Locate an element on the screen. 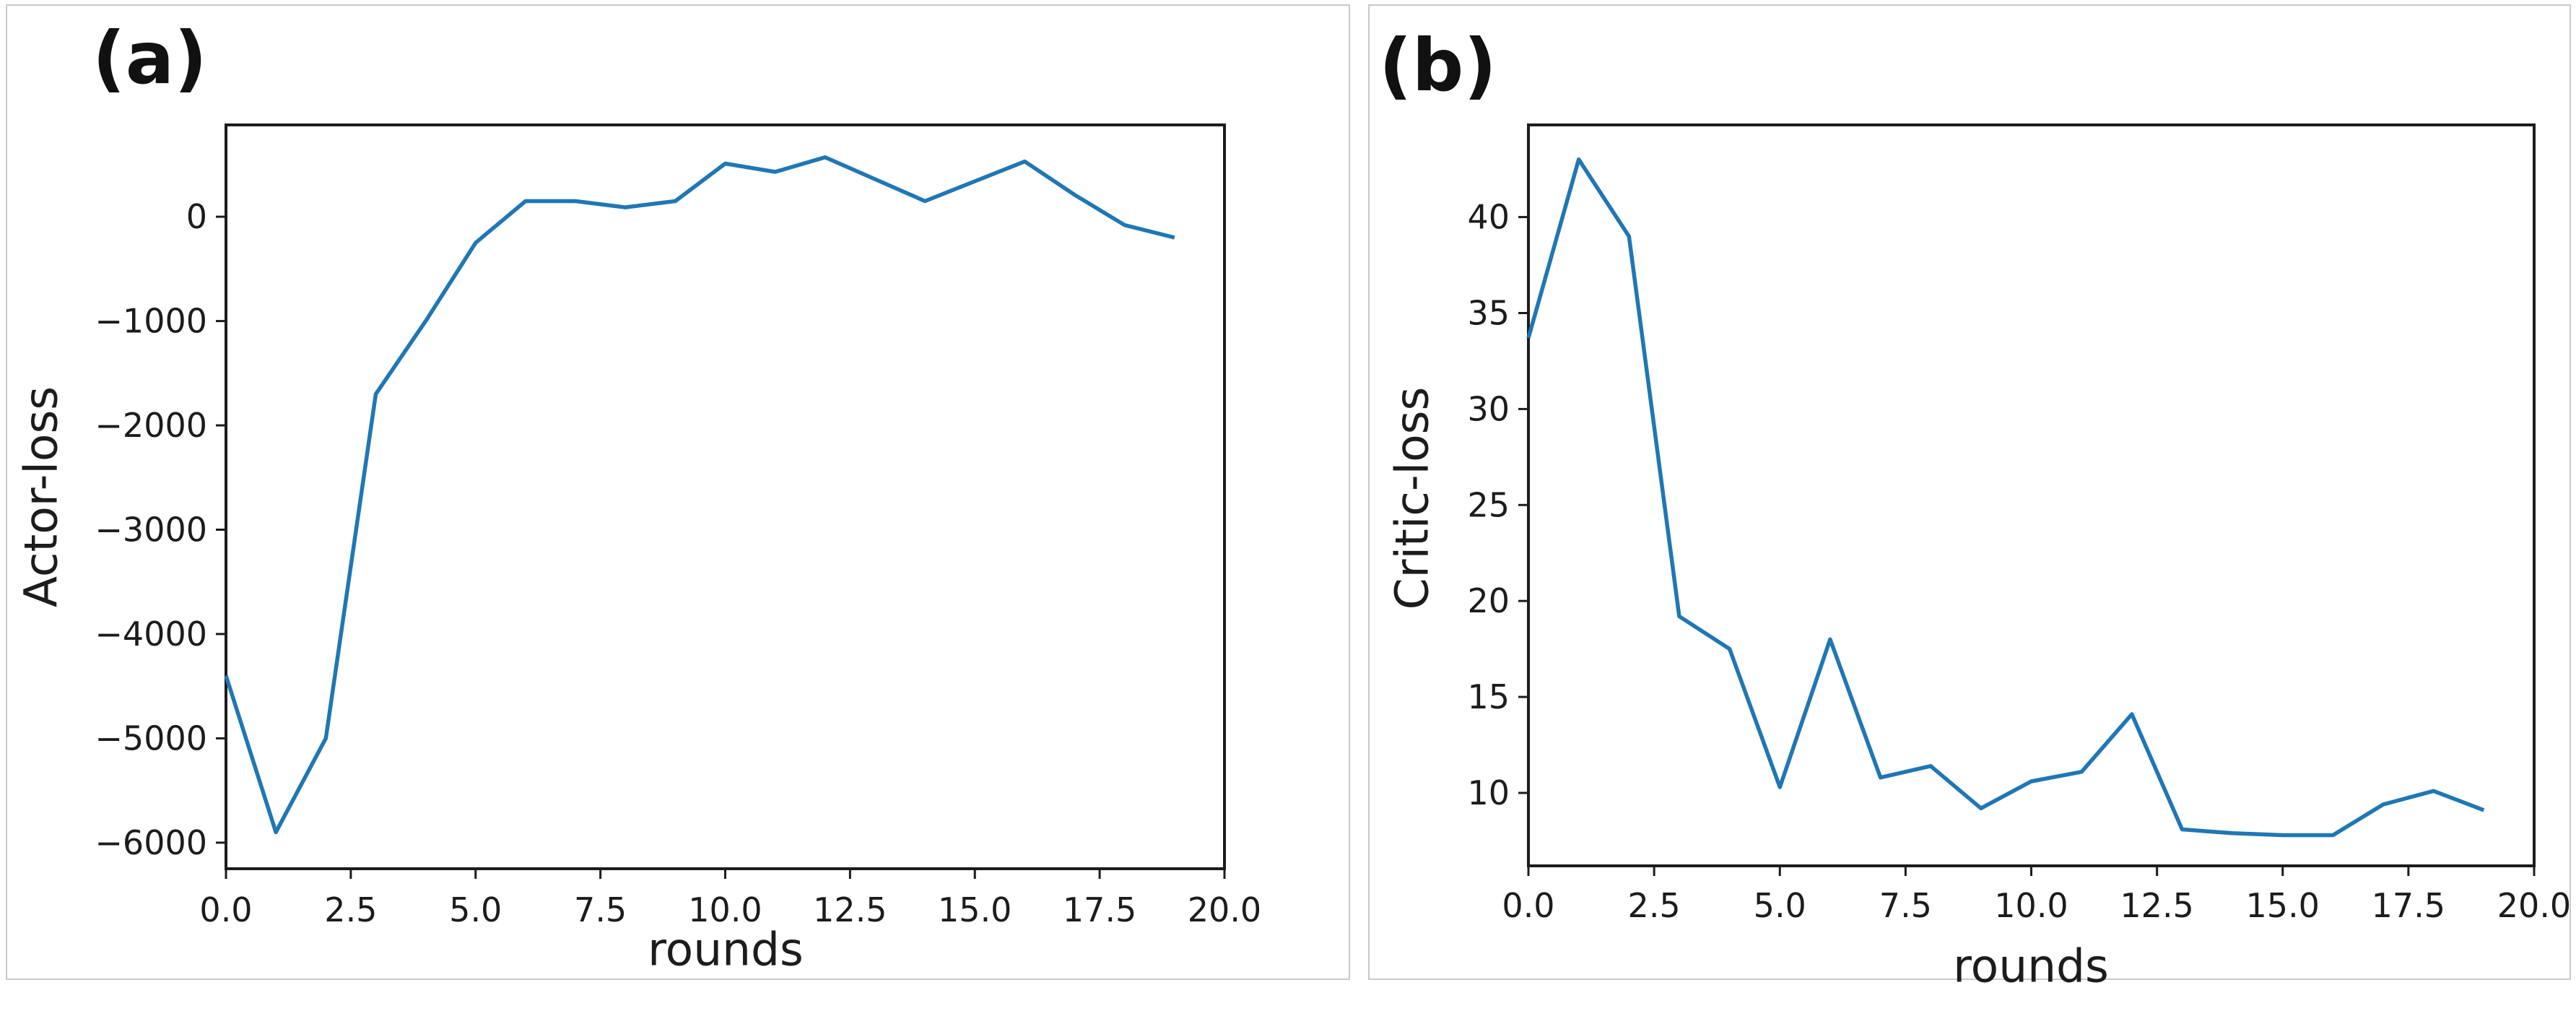 Image resolution: width=2576 pixels, height=1011 pixels. chart-b-xtick-label: 10.0 is located at coordinates (2031, 906).